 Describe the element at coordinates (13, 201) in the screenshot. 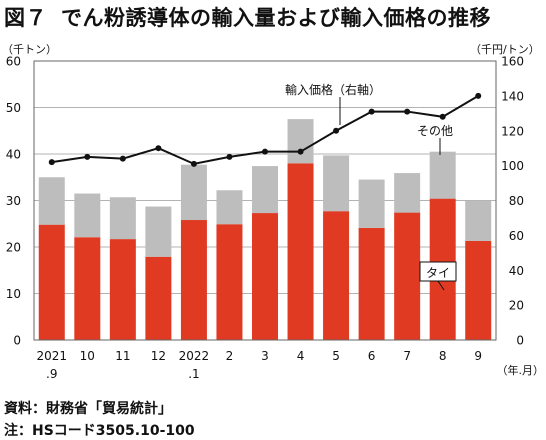

I see `left-tick-label: 30` at that location.